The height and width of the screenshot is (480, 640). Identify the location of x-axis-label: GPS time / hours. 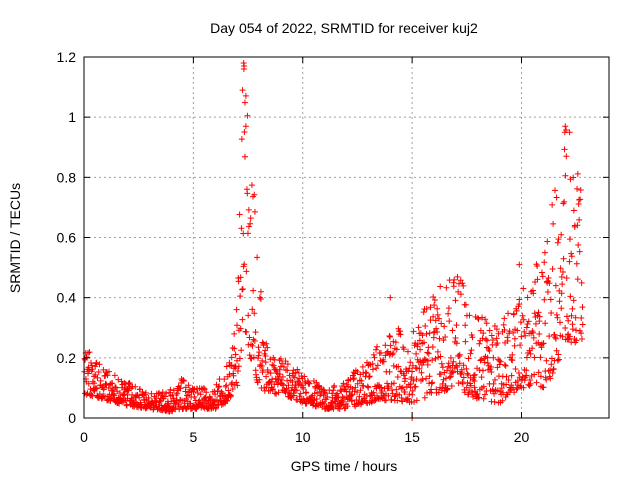
(344, 466).